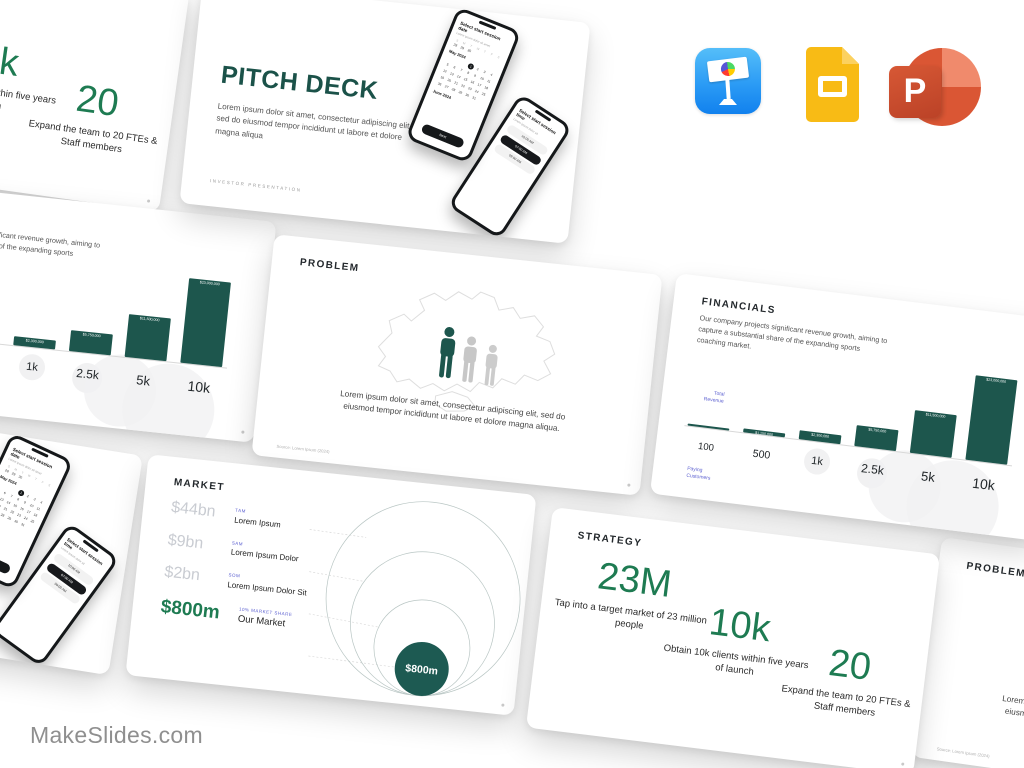 The image size is (1024, 768). What do you see at coordinates (850, 55) in the screenshot?
I see `google-slides-fold` at bounding box center [850, 55].